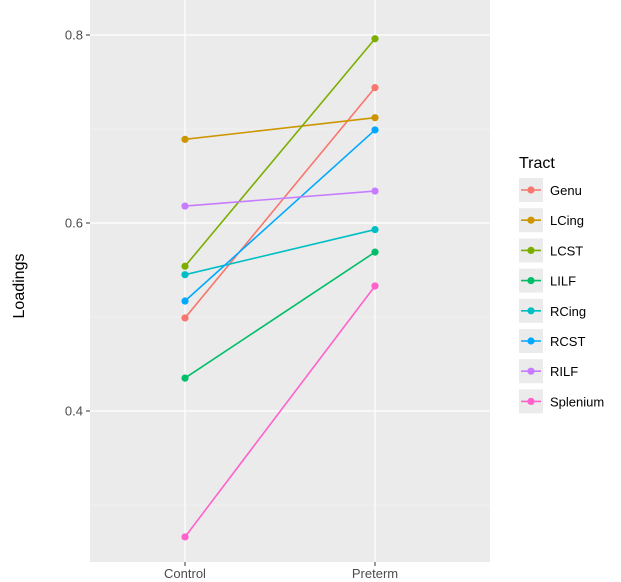  I want to click on series-rcst, so click(280, 215).